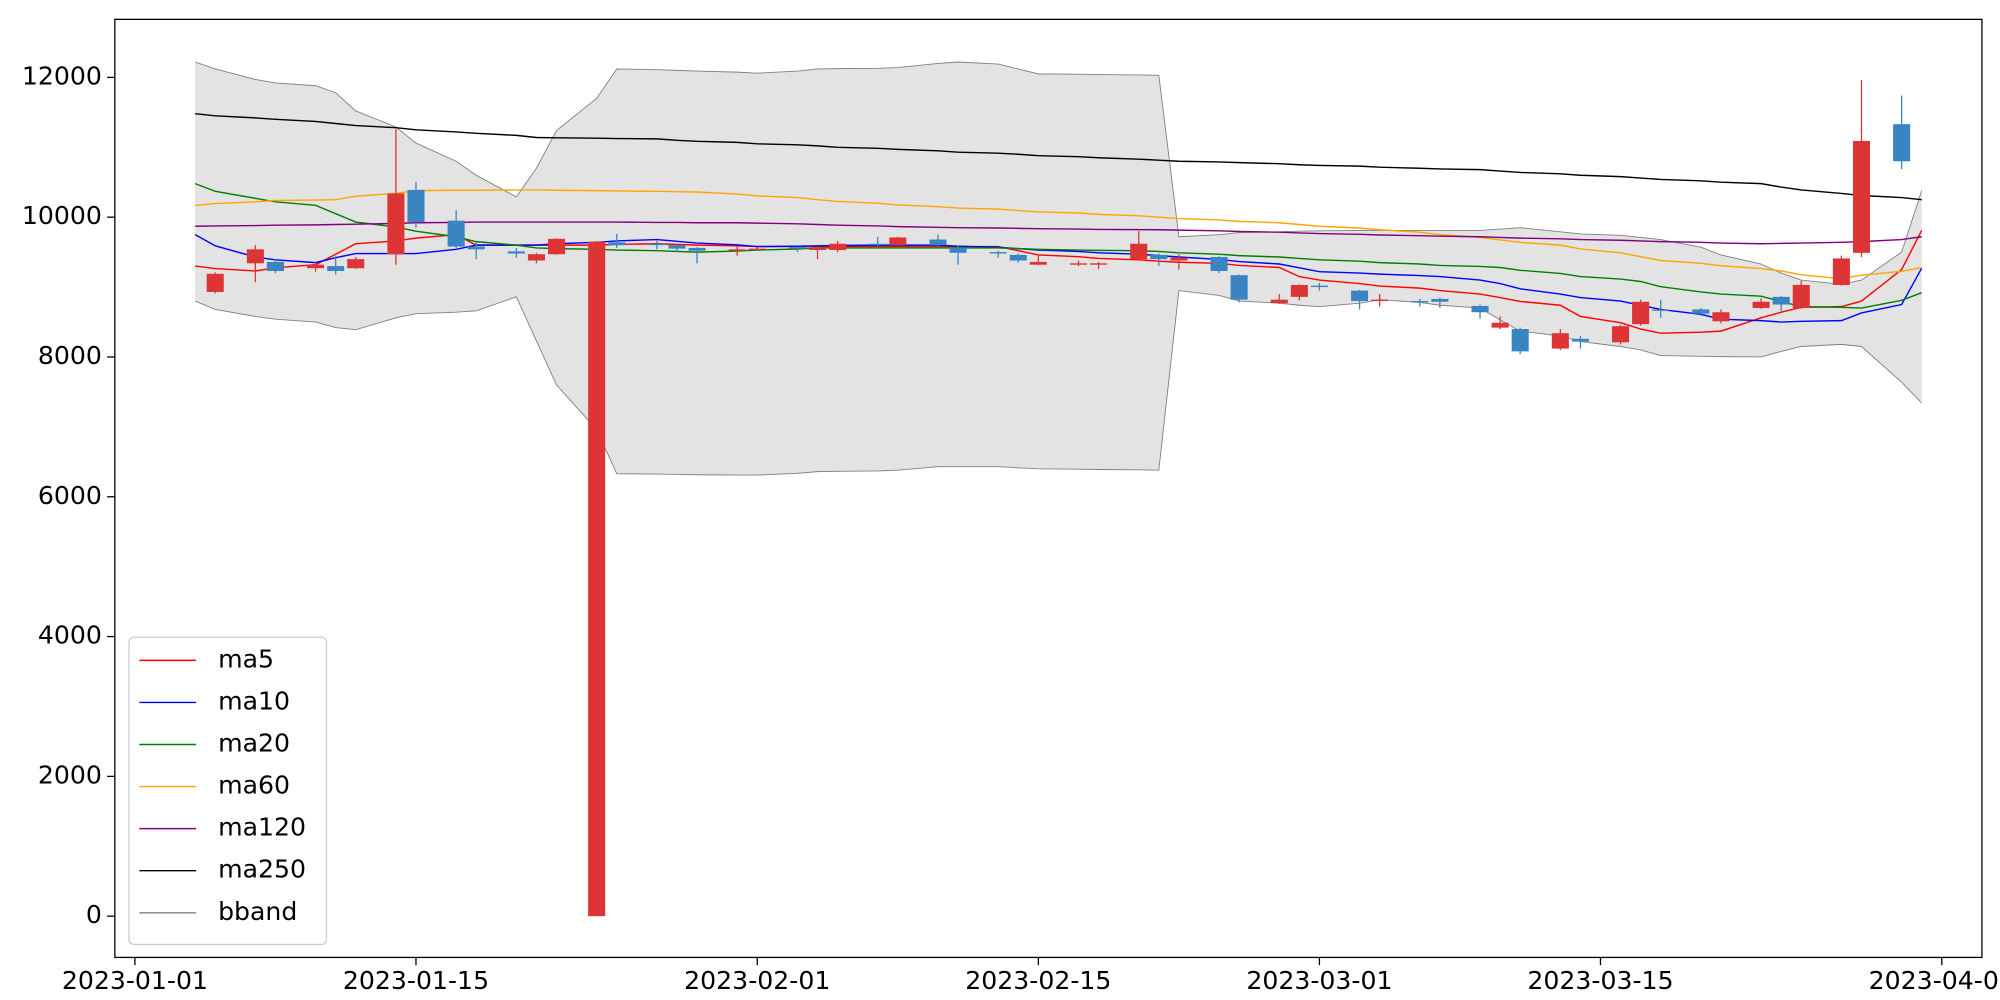 The height and width of the screenshot is (1000, 2000). What do you see at coordinates (62, 215) in the screenshot?
I see `y-tick-label: 10000` at bounding box center [62, 215].